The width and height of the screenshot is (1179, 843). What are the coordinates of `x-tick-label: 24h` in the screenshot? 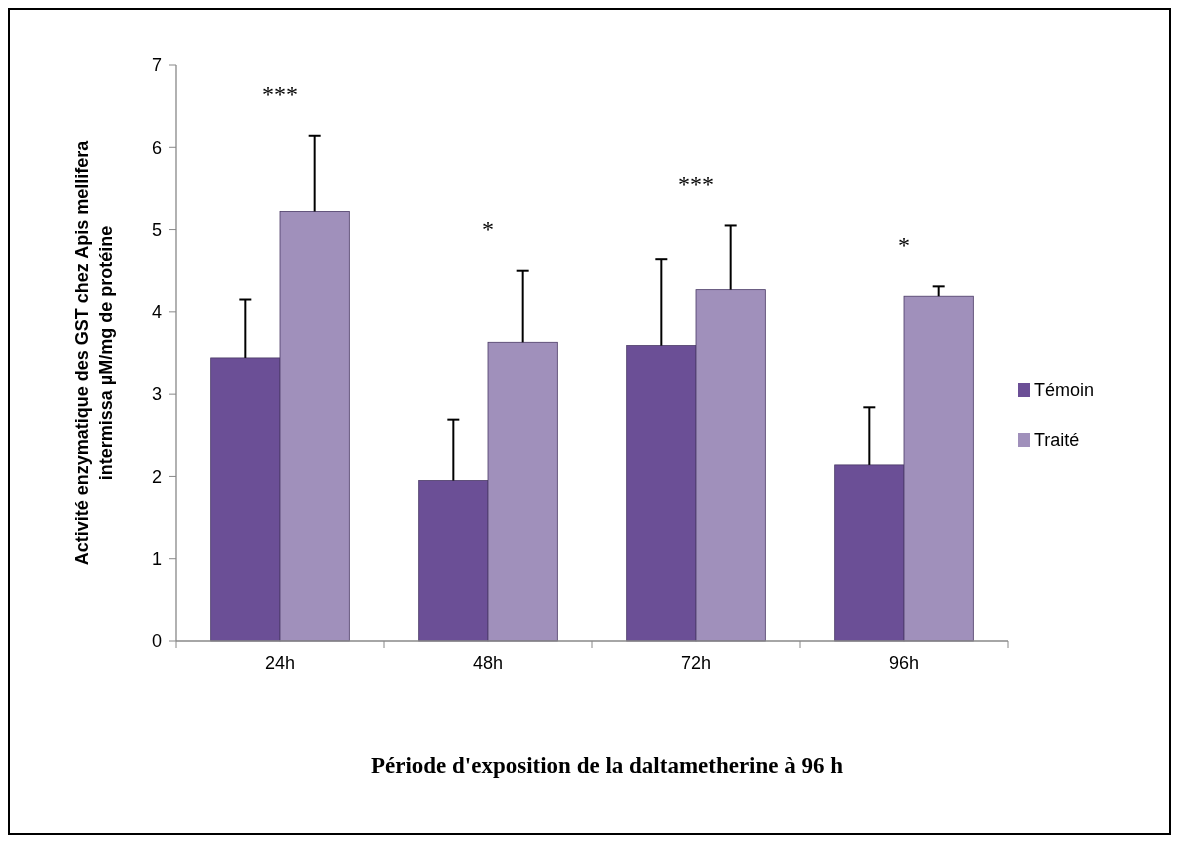 It's located at (280, 663).